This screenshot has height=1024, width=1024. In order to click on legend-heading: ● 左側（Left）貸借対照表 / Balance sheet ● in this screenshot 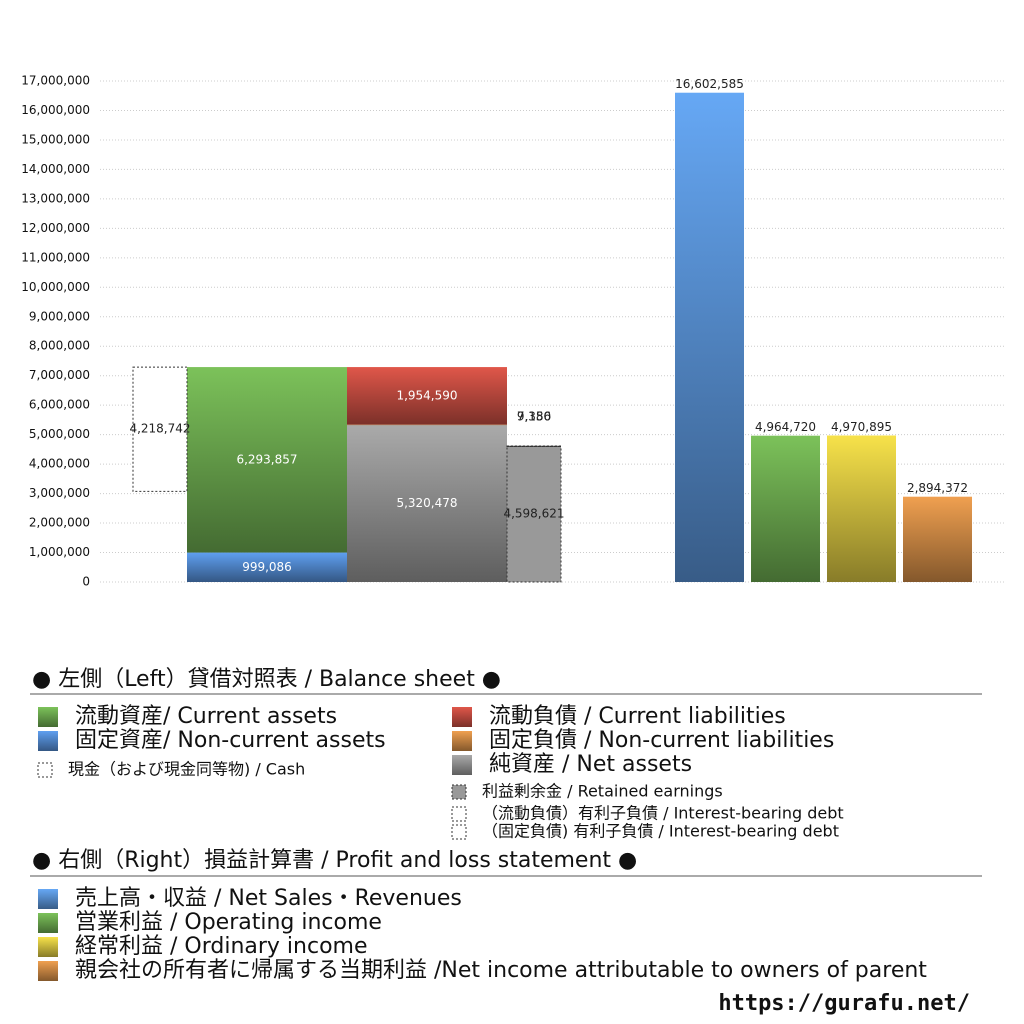, I will do `click(266, 679)`.